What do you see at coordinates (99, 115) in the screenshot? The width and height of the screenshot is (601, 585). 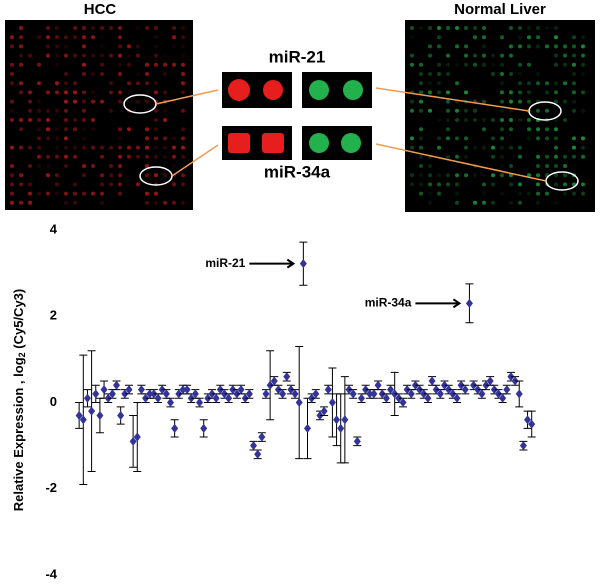 I see `hcc-array` at bounding box center [99, 115].